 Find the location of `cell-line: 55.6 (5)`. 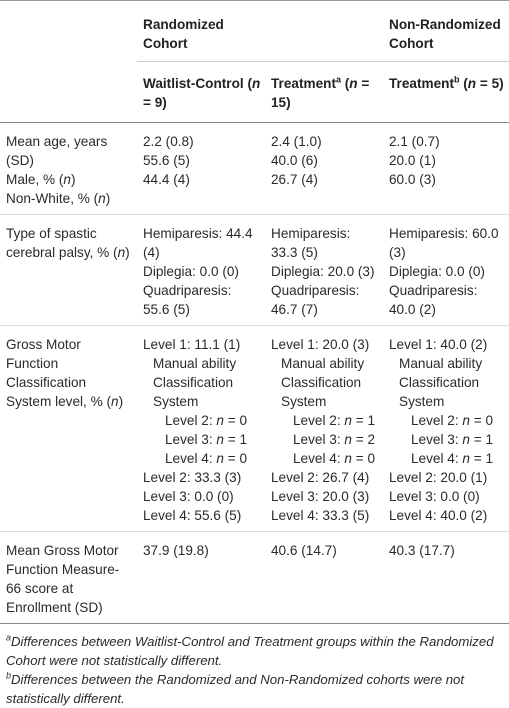

cell-line: 55.6 (5) is located at coordinates (166, 160).